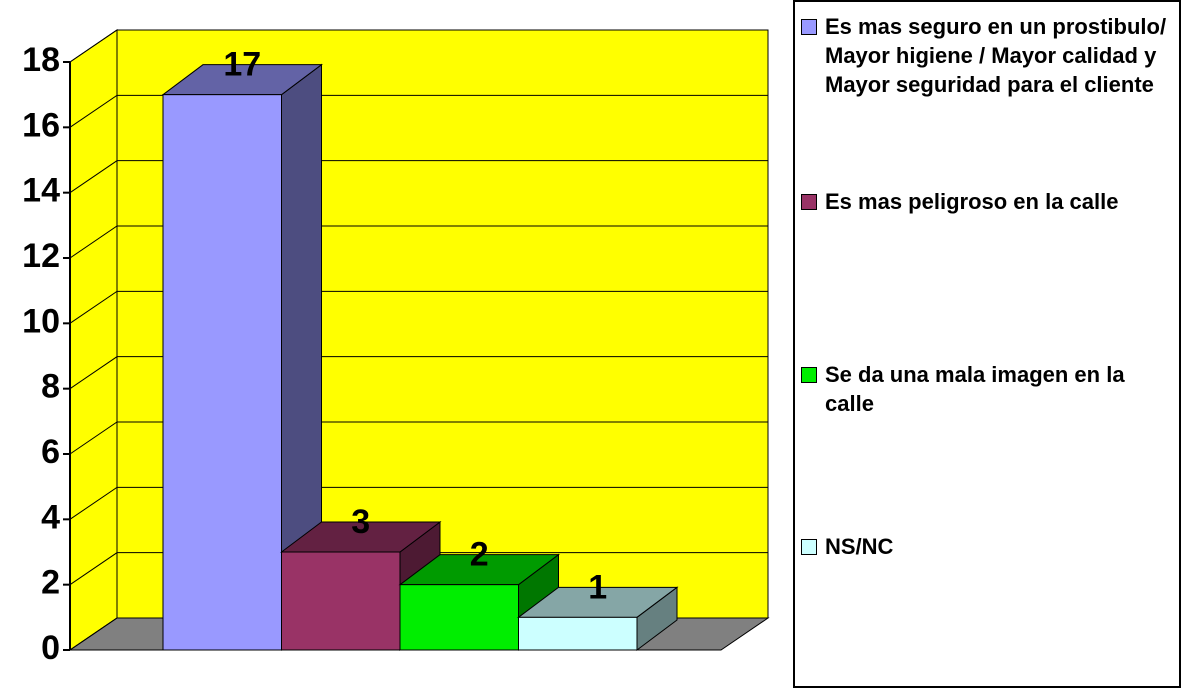 The width and height of the screenshot is (1191, 696). I want to click on y-tick-label: 6, so click(50, 452).